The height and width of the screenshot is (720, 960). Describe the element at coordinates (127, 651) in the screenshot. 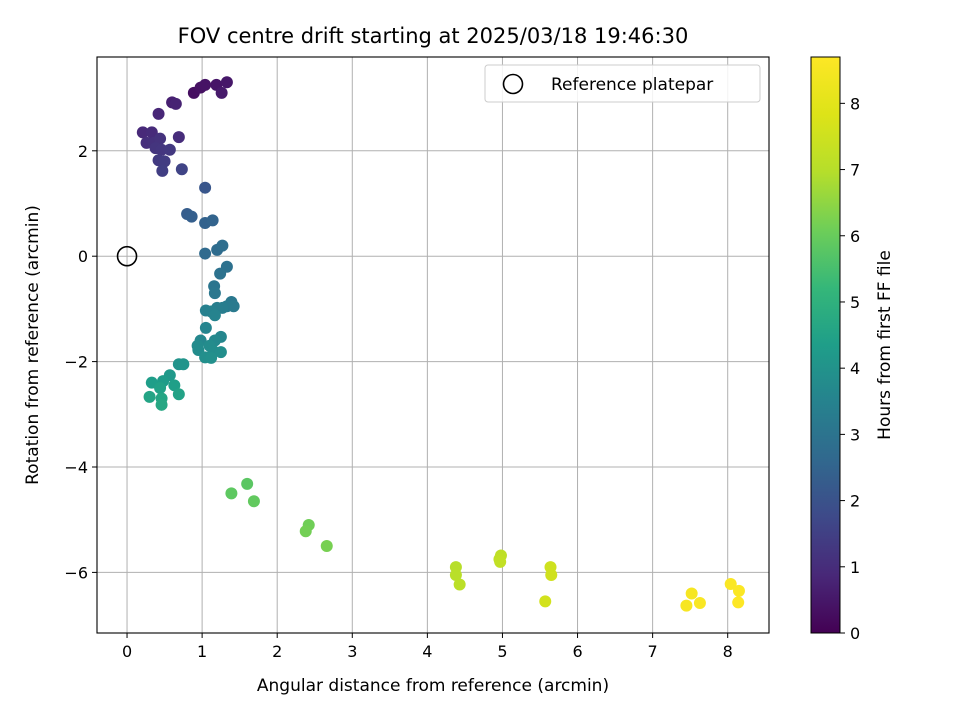

I see `x-tick-label: 0` at that location.